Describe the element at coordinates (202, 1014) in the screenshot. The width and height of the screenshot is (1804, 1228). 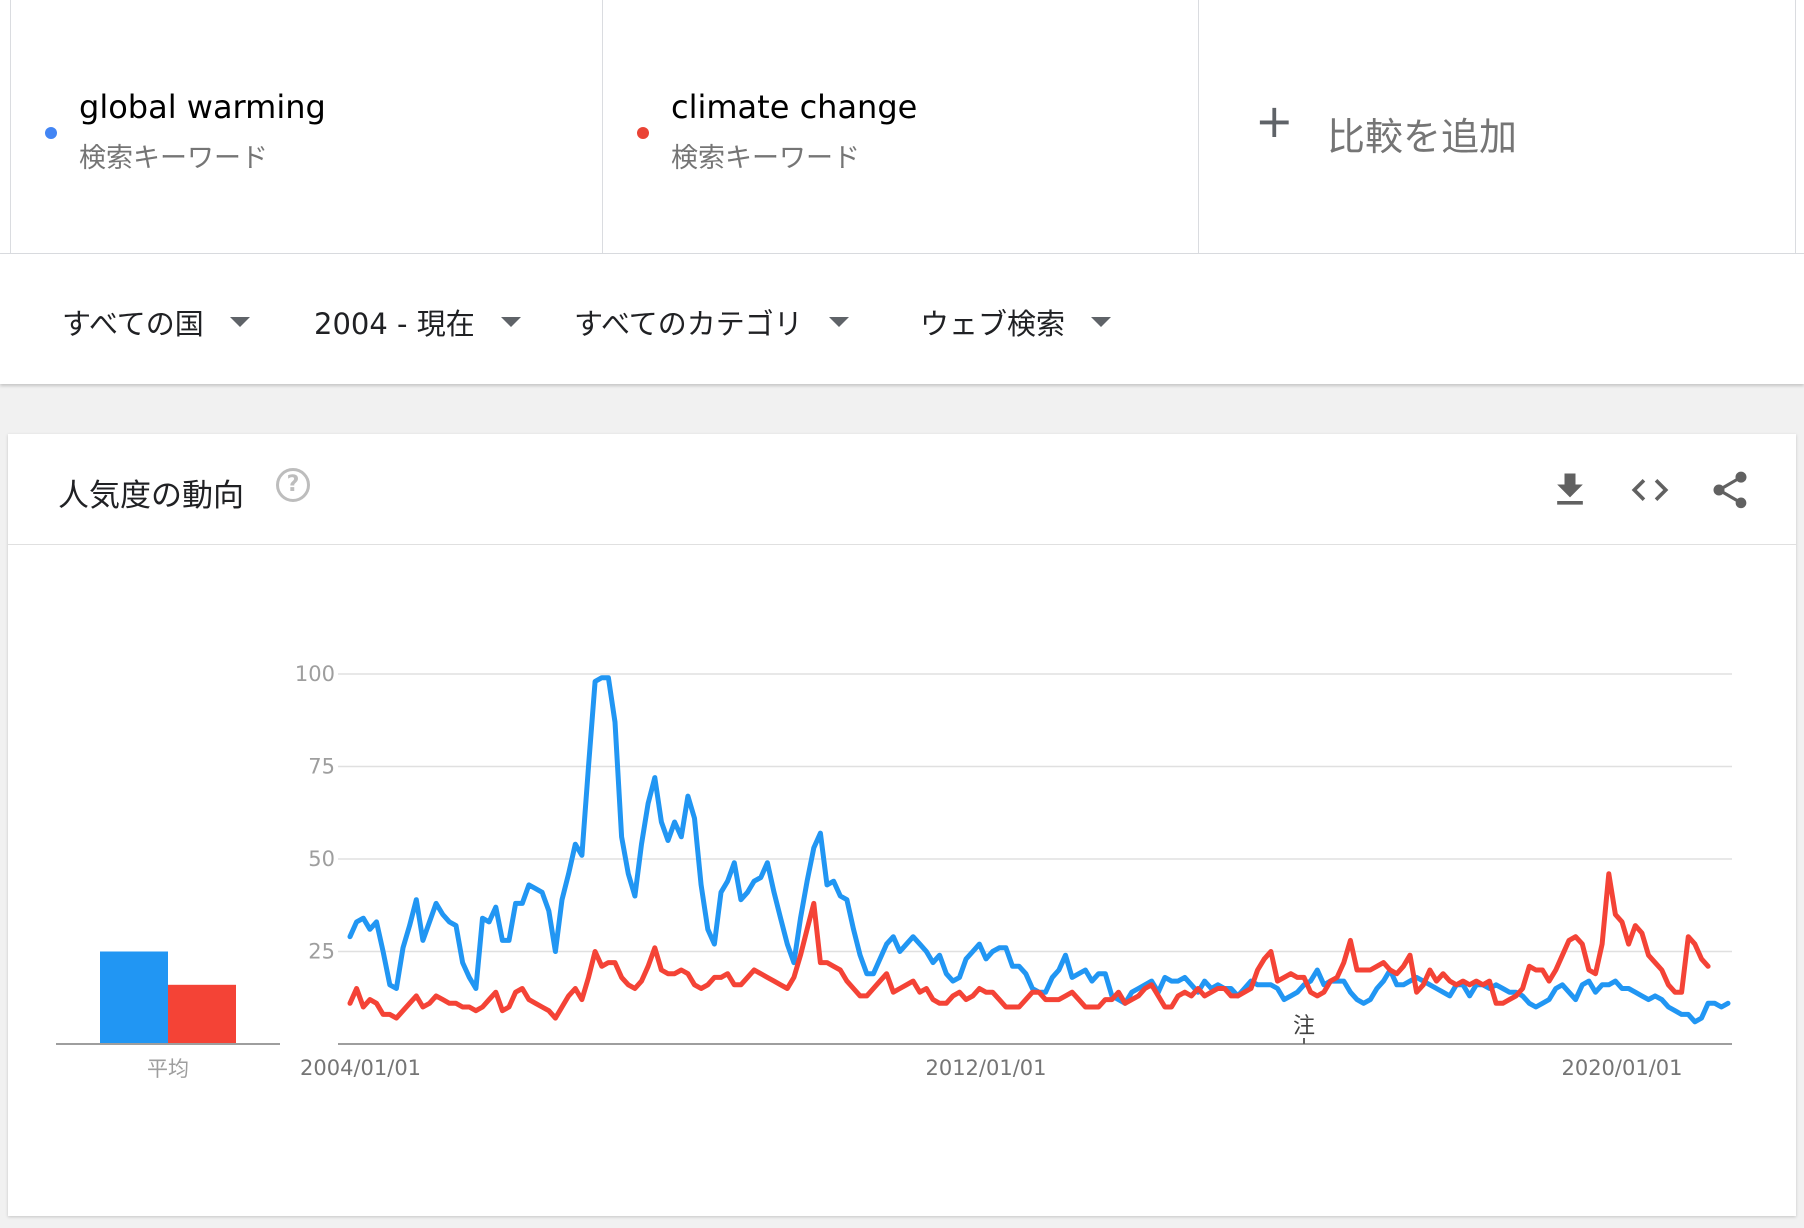
I see `average-bar-climate-change` at that location.